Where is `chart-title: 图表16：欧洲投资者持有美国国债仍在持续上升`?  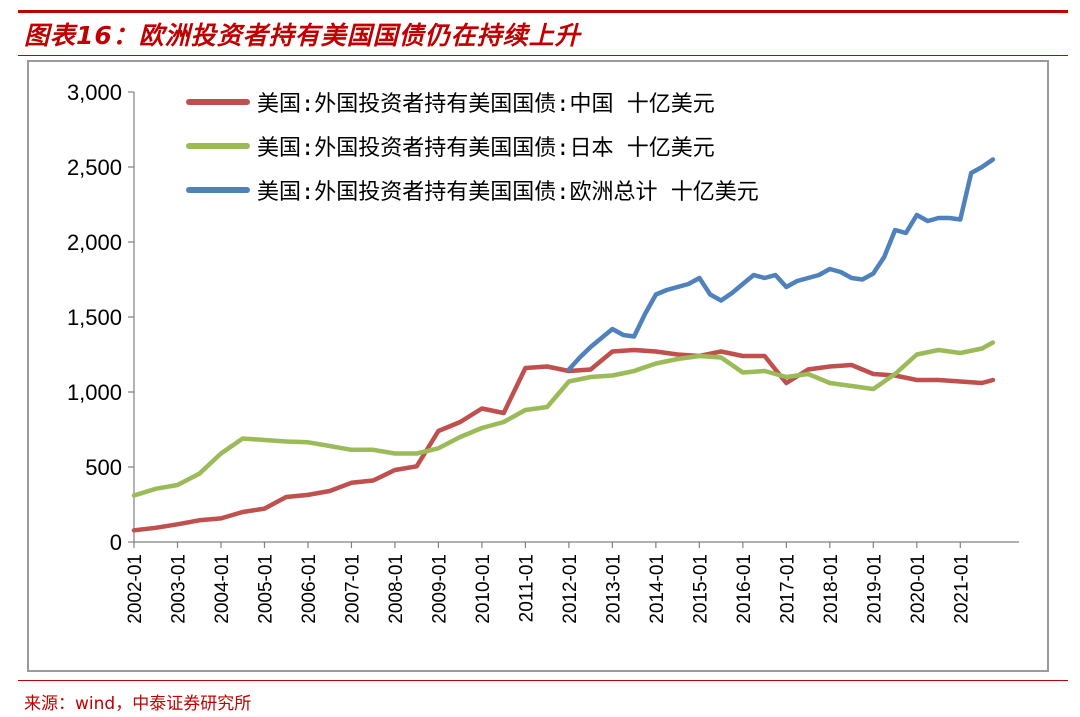 chart-title: 图表16：欧洲投资者持有美国国债仍在持续上升 is located at coordinates (302, 35).